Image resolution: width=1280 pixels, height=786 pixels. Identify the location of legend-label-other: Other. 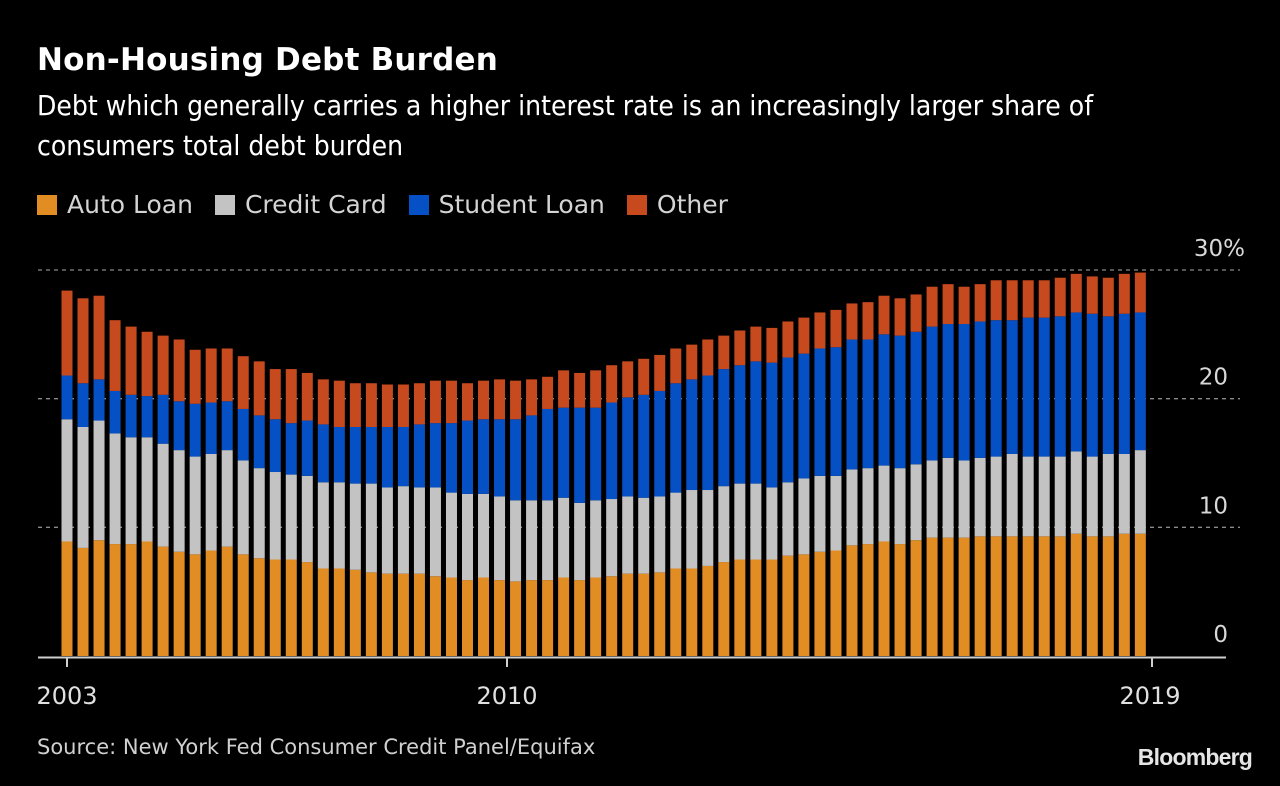
(692, 204).